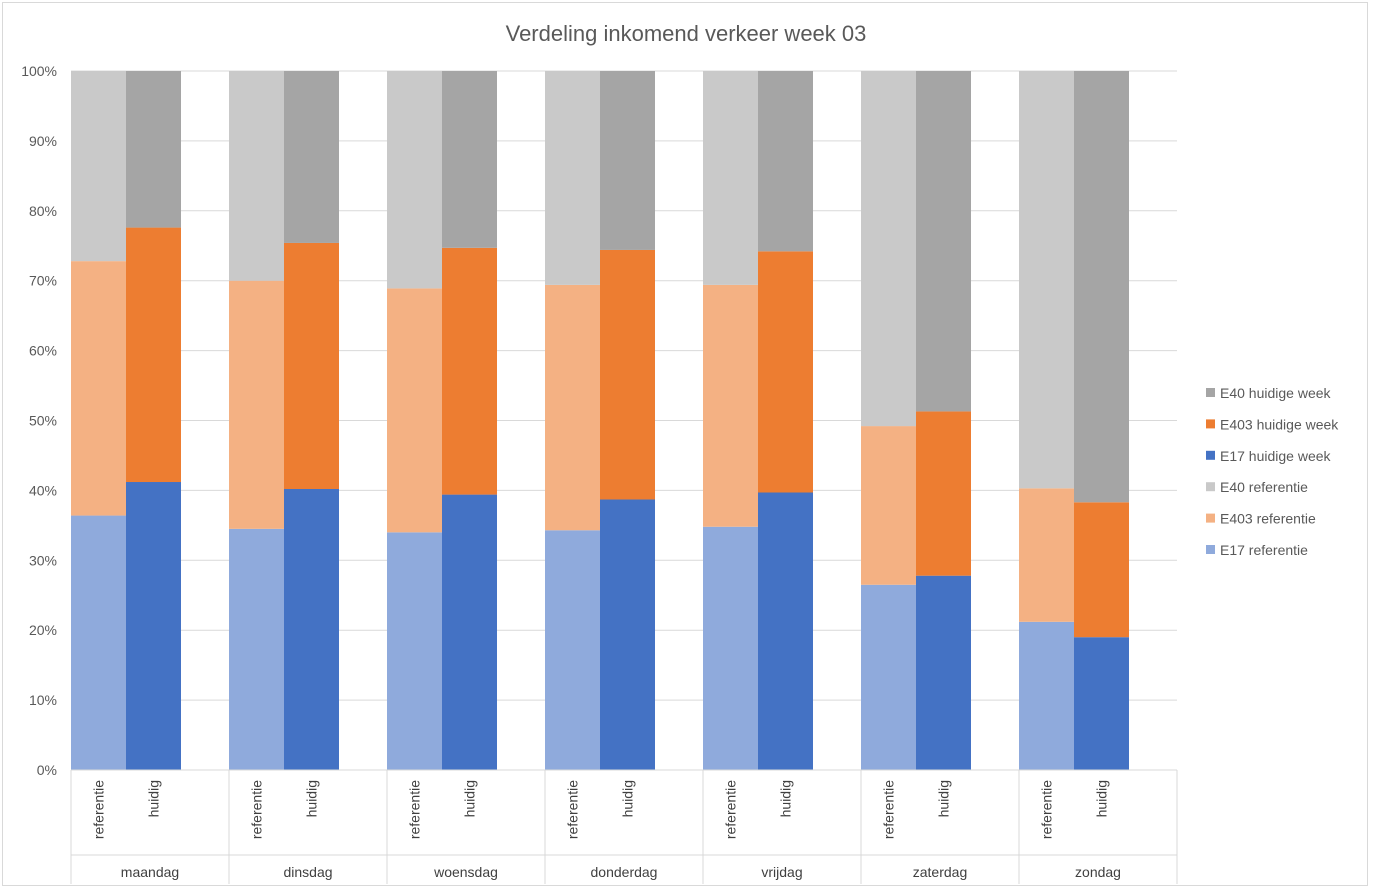 This screenshot has width=1373, height=890. Describe the element at coordinates (43, 630) in the screenshot. I see `y-tick-label: 20%` at that location.